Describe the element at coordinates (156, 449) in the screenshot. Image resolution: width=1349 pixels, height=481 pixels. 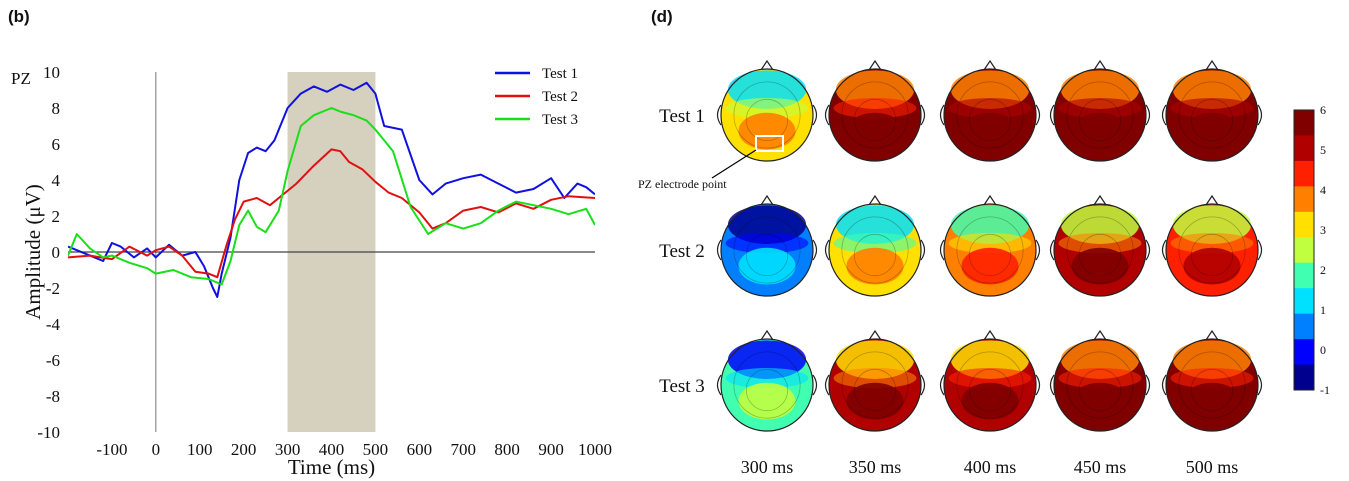
I see `x-tick-label: 0` at that location.